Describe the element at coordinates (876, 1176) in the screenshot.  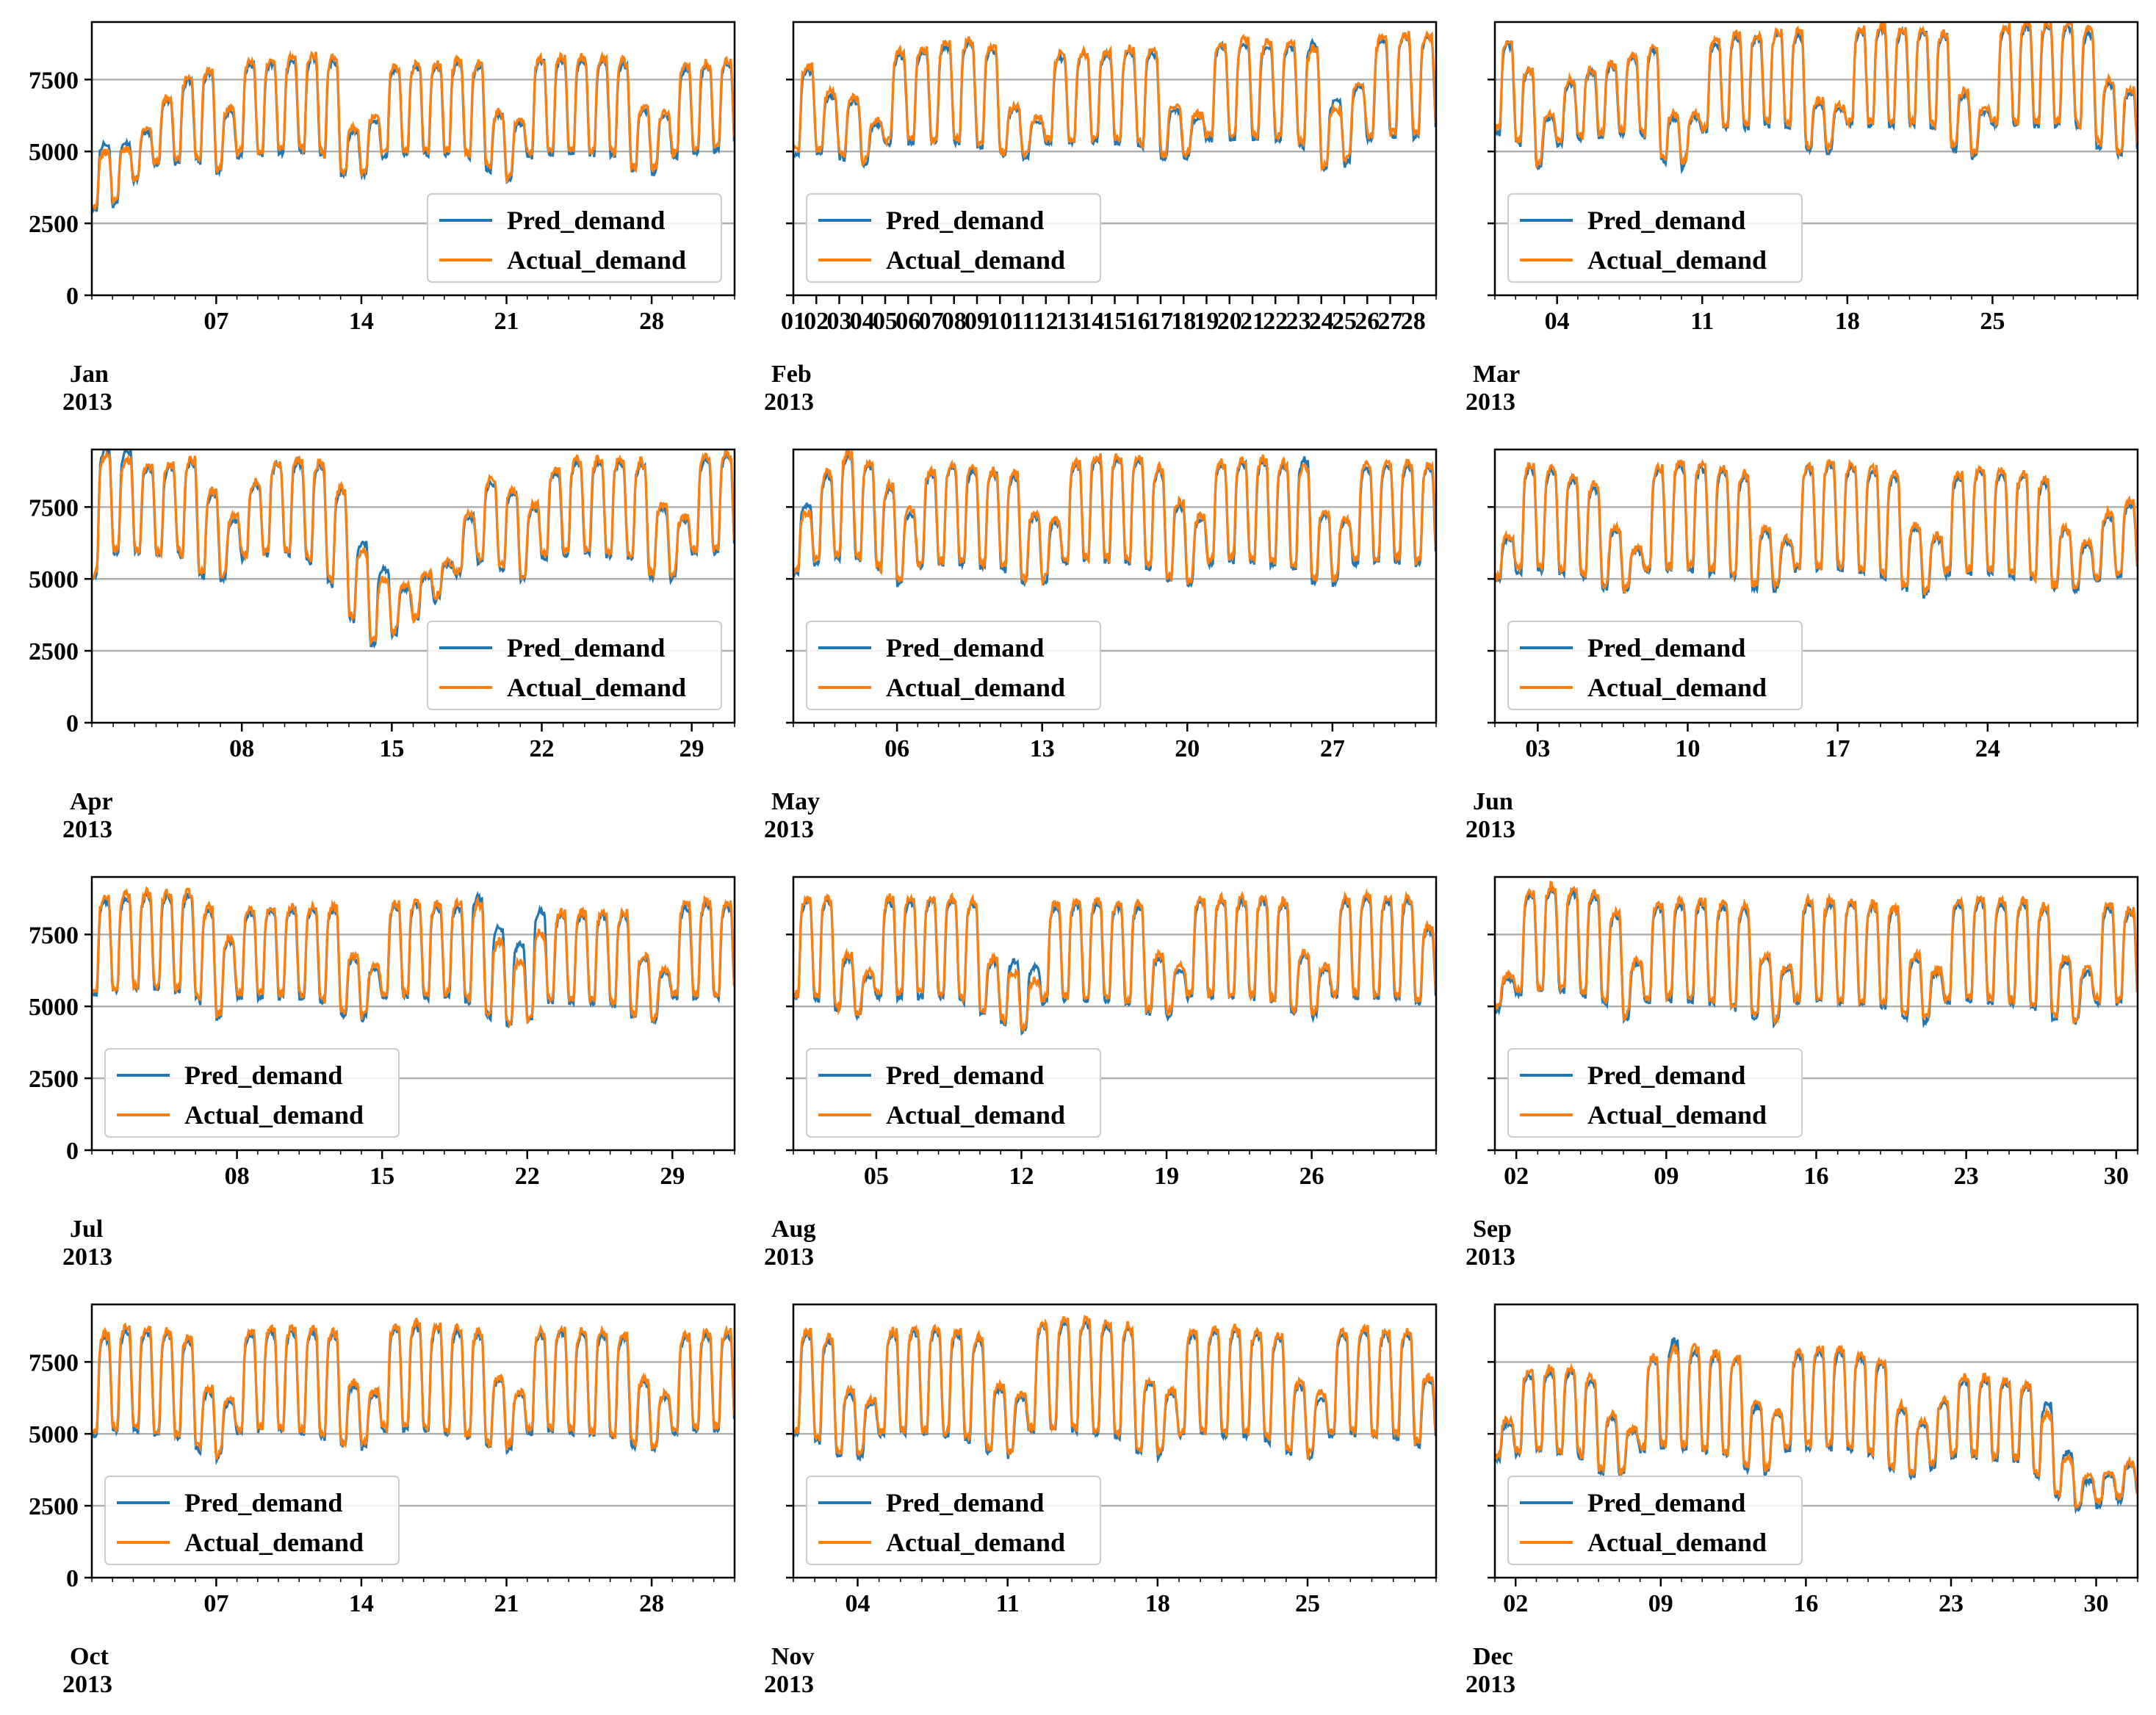
I see `xtick-label: 05` at that location.